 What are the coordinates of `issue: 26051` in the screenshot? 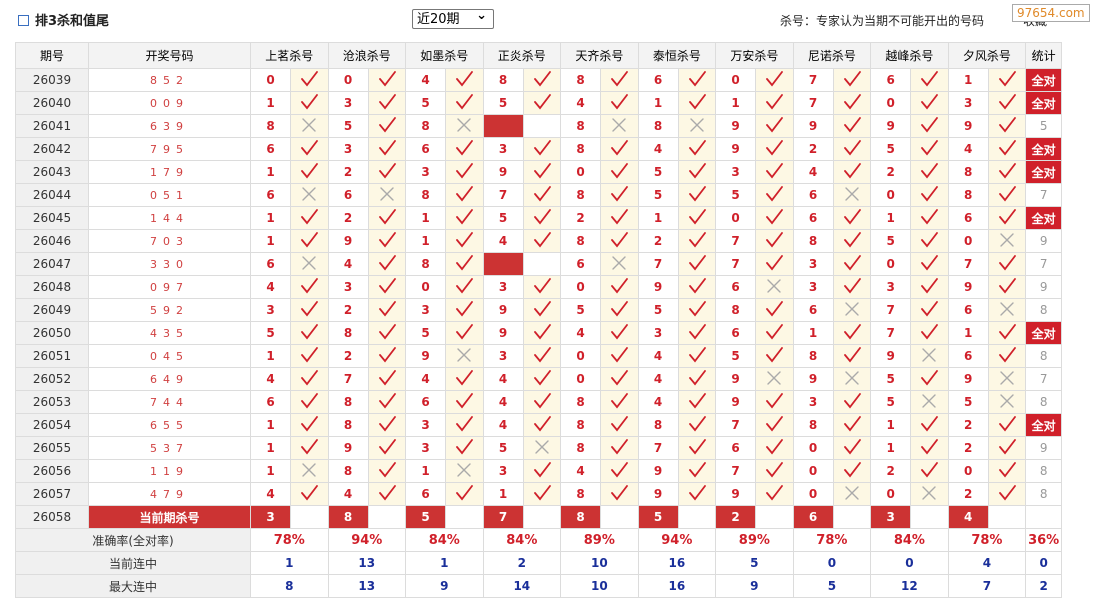 It's located at (52, 356).